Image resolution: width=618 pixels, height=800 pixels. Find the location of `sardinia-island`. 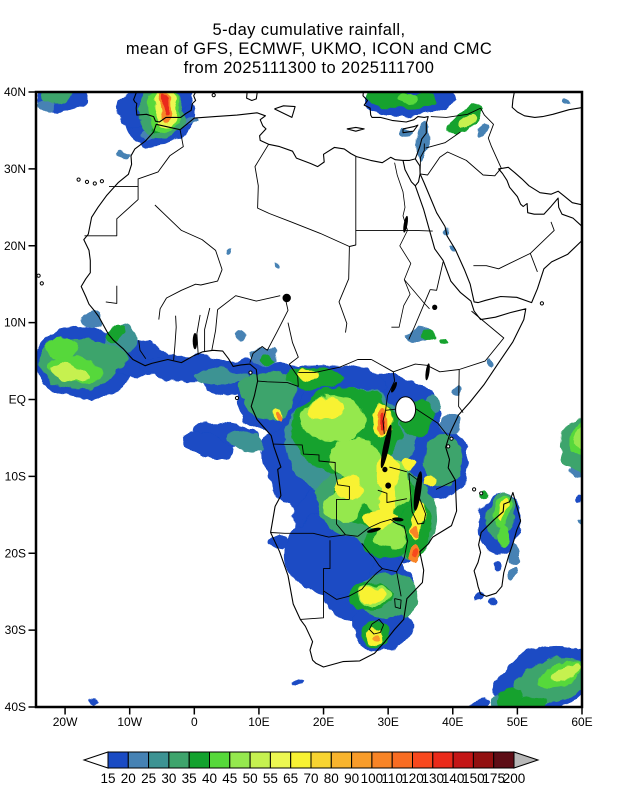

sardinia-island is located at coordinates (252, 97).